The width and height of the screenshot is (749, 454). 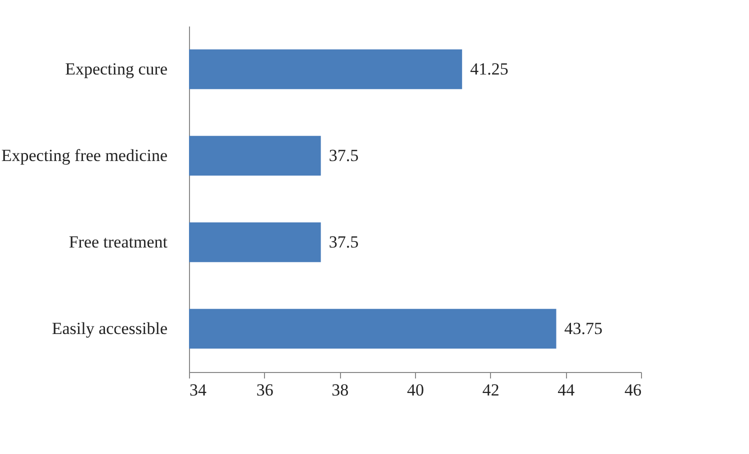 I want to click on y-tick-label: Easily accessible, so click(x=110, y=328).